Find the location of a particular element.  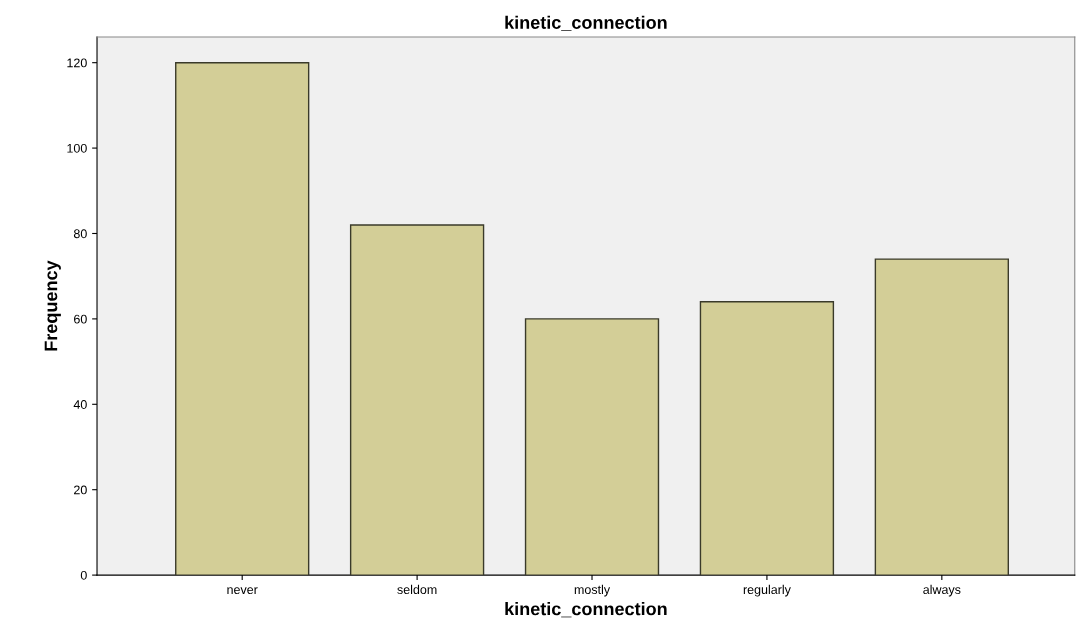

y-tick-label: 80 is located at coordinates (80, 234).